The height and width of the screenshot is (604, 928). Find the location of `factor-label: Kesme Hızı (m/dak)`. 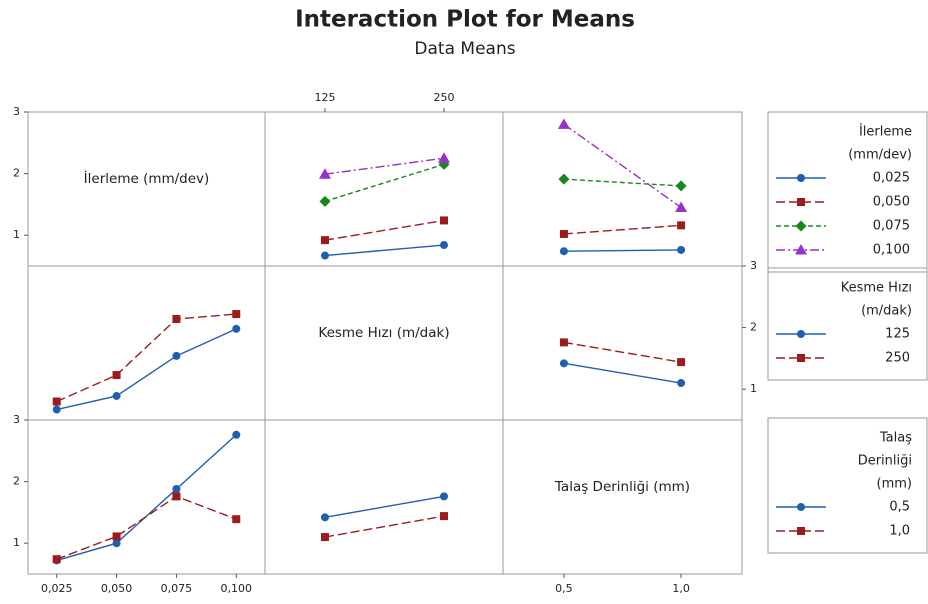

factor-label: Kesme Hızı (m/dak) is located at coordinates (383, 333).